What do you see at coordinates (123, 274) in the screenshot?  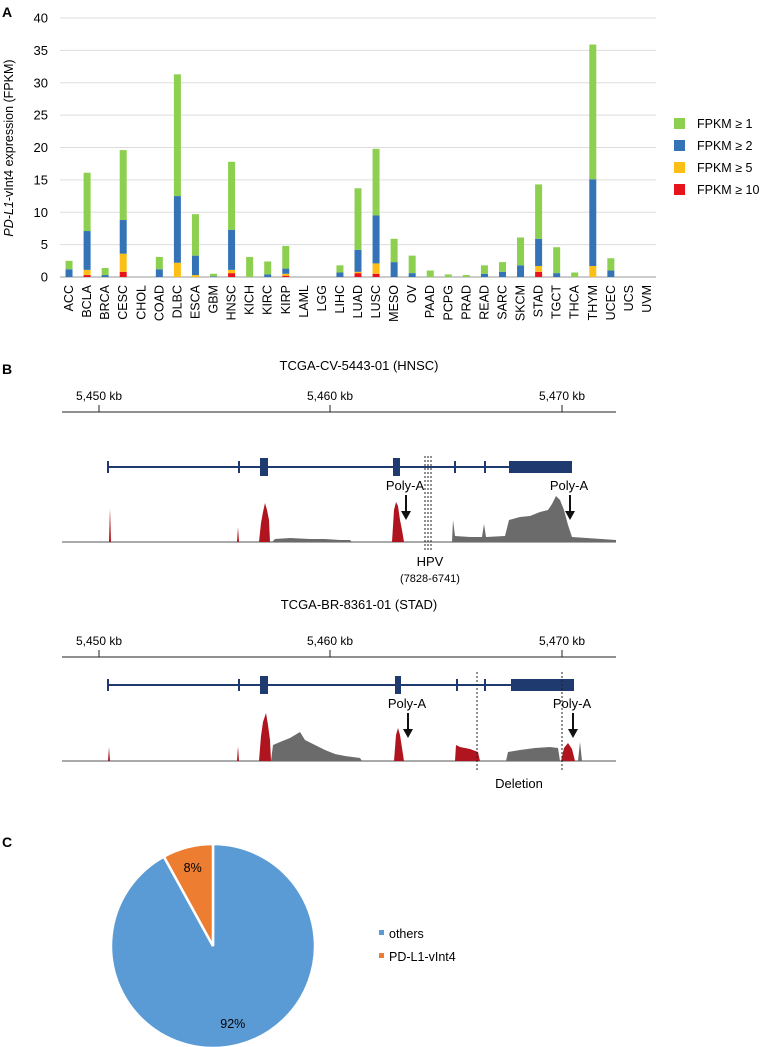 I see `bar-segment-cesc-fpkm10` at bounding box center [123, 274].